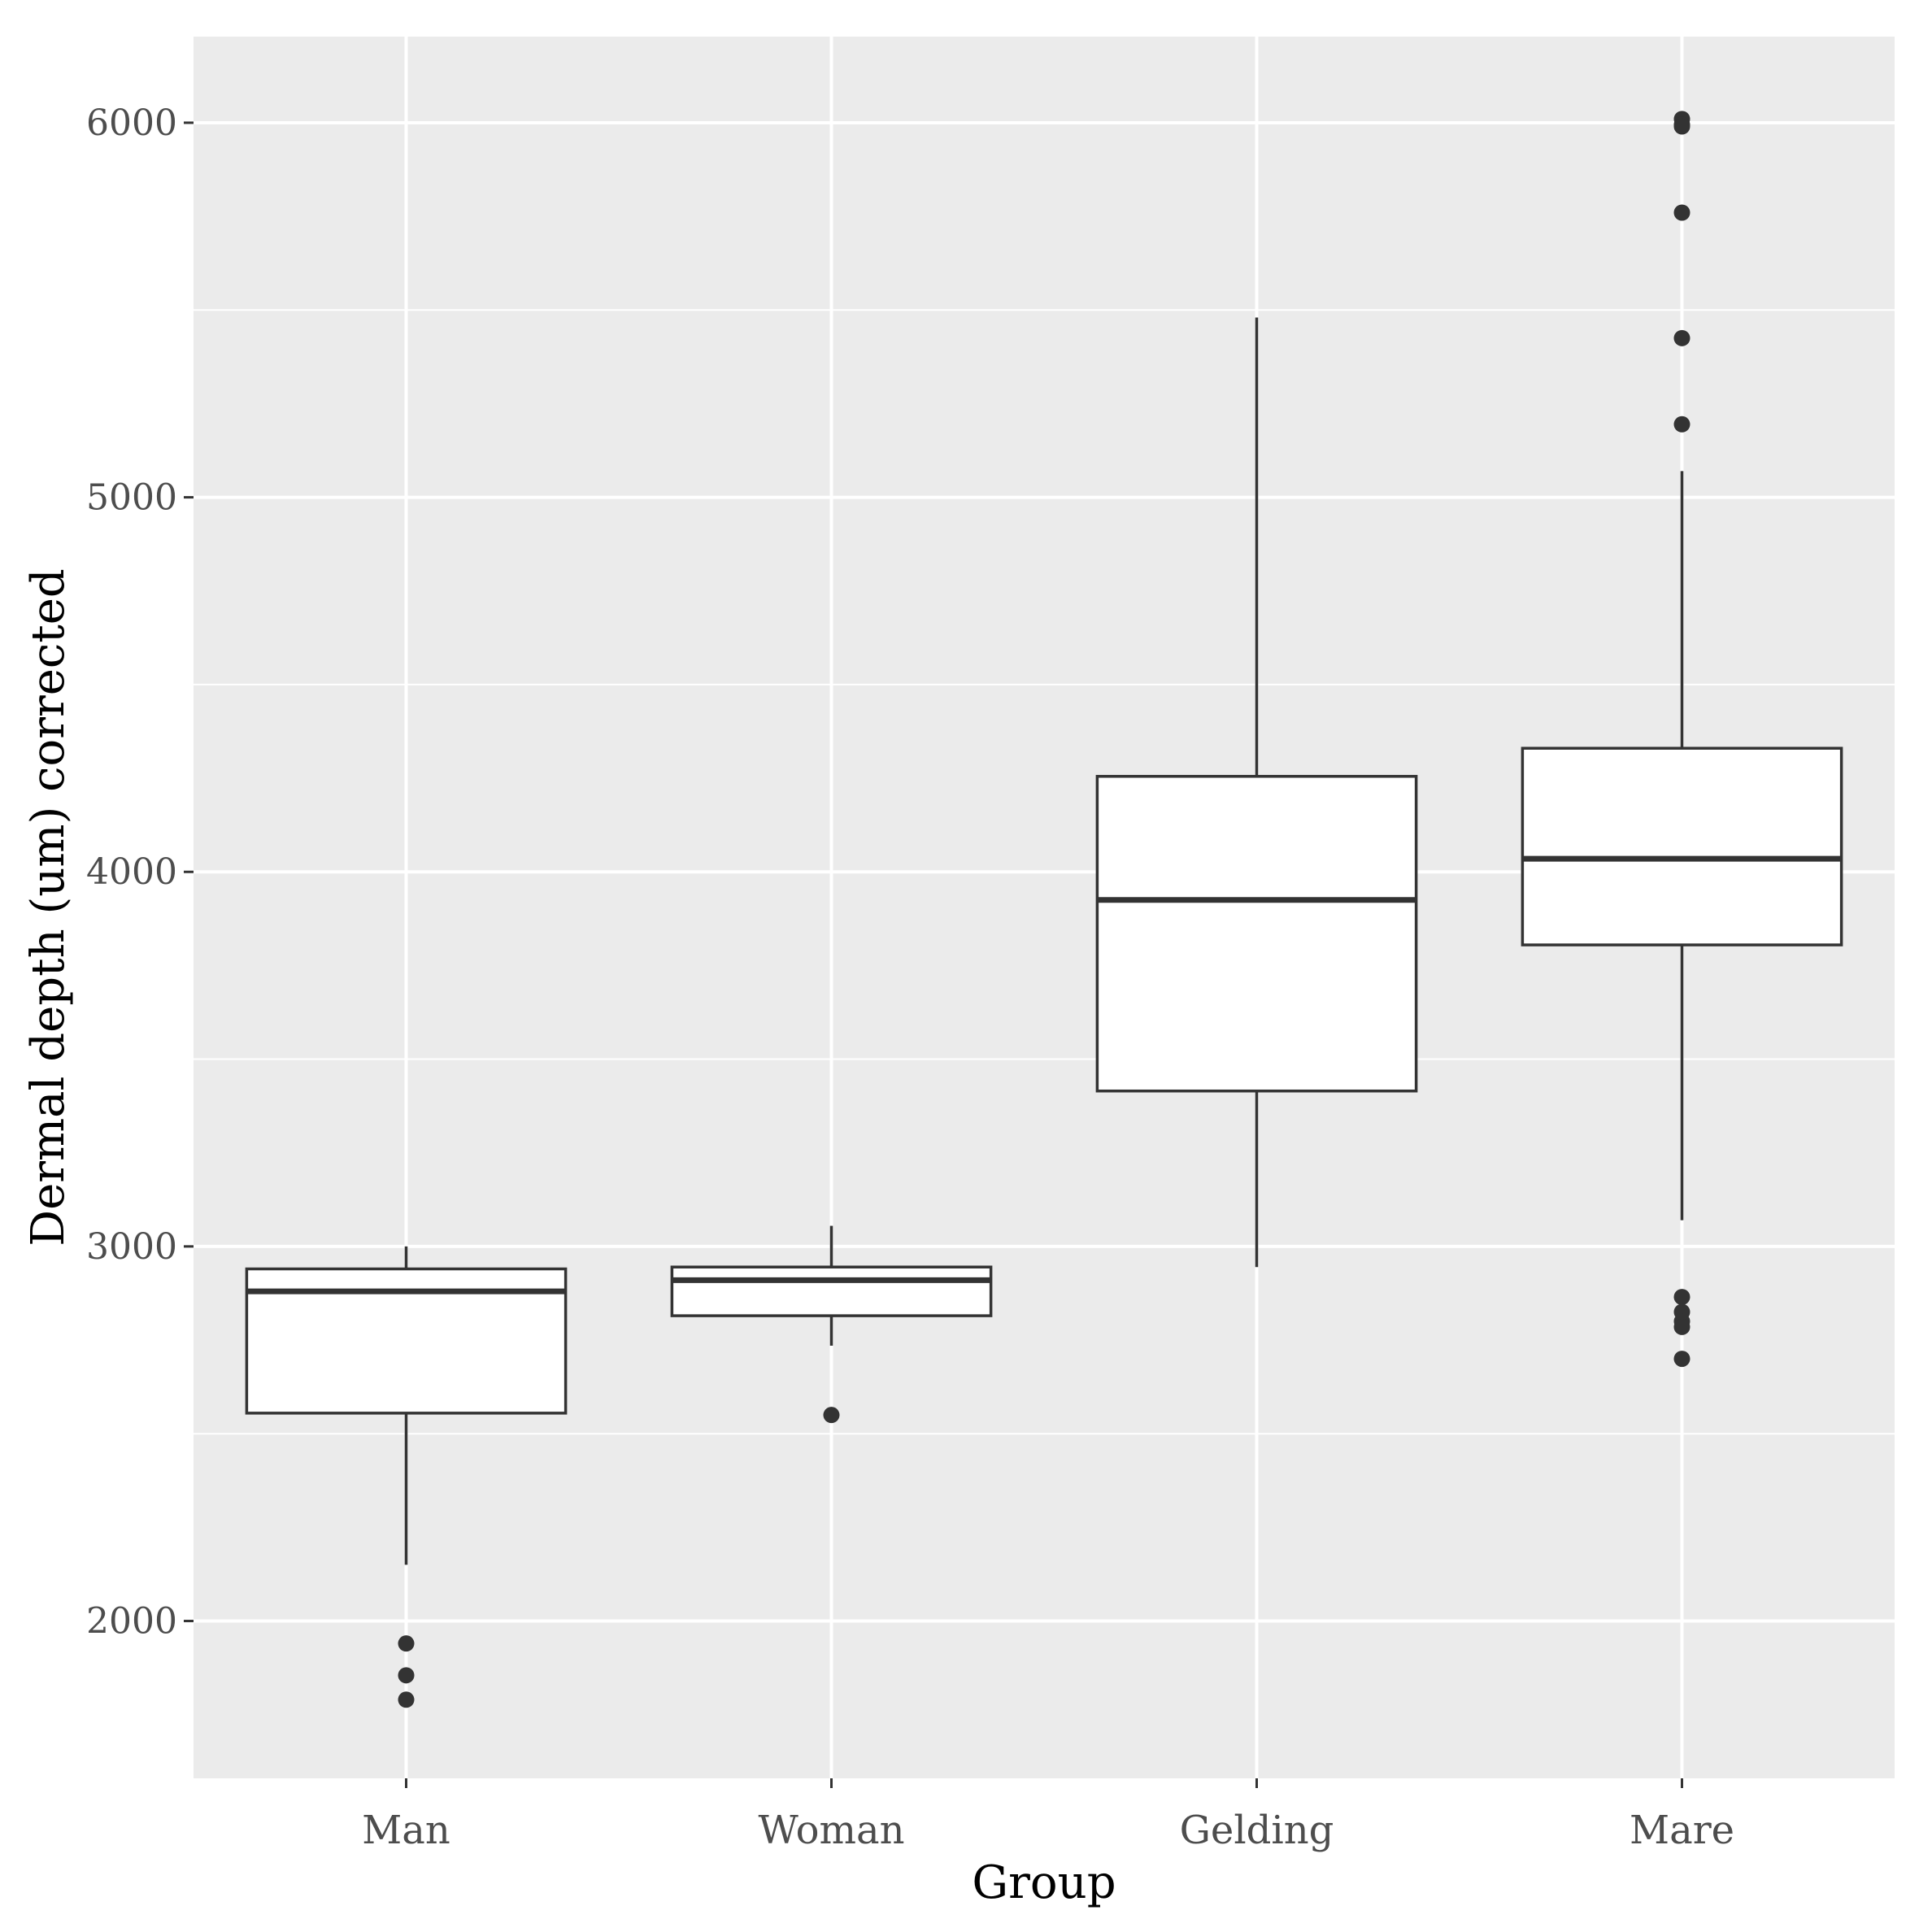 The image size is (1932, 1932). What do you see at coordinates (132, 498) in the screenshot?
I see `y-tick-label: 5000` at bounding box center [132, 498].